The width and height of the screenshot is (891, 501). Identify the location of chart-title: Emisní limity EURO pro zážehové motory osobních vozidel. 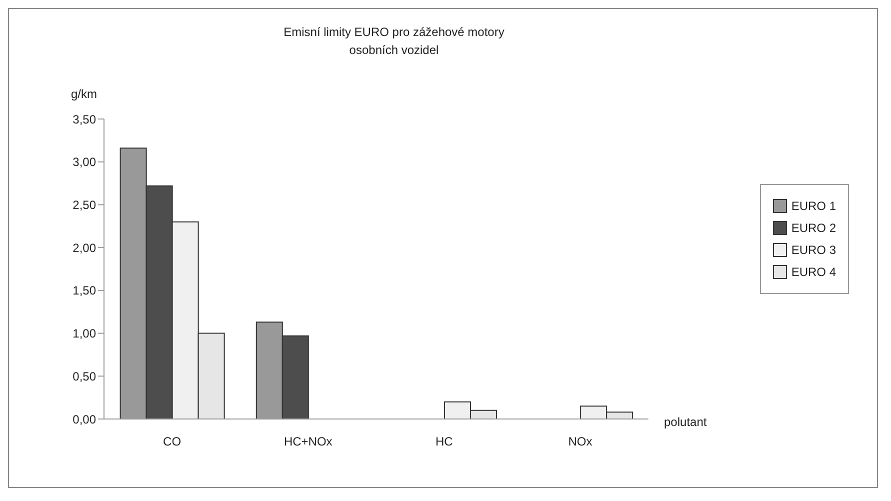
(394, 41).